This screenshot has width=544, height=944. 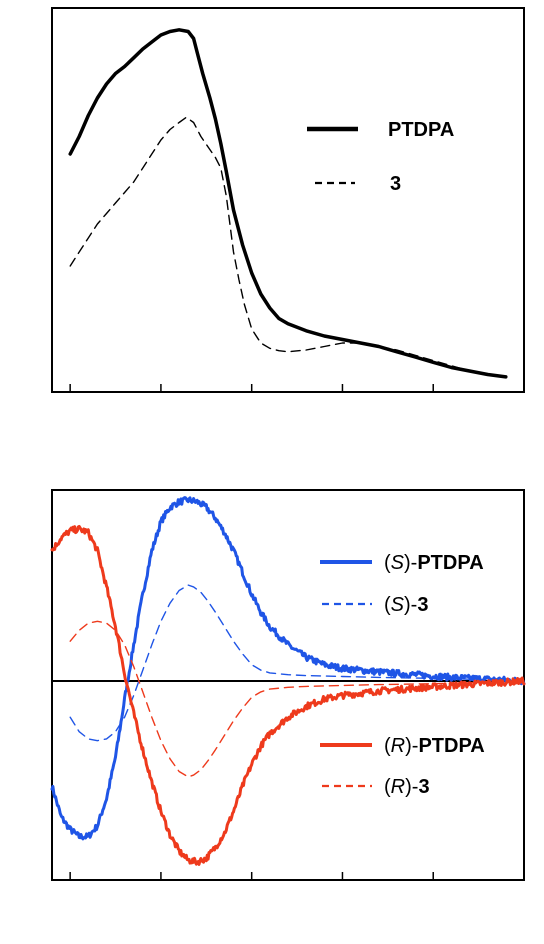 I want to click on legend-label: (S)-3, so click(x=406, y=605).